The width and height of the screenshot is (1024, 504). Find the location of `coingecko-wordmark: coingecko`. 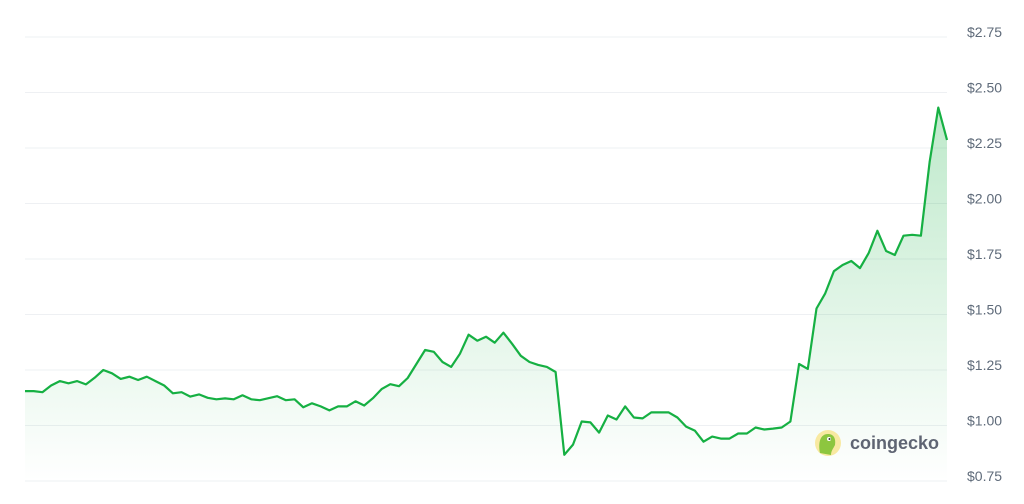

coingecko-wordmark: coingecko is located at coordinates (894, 443).